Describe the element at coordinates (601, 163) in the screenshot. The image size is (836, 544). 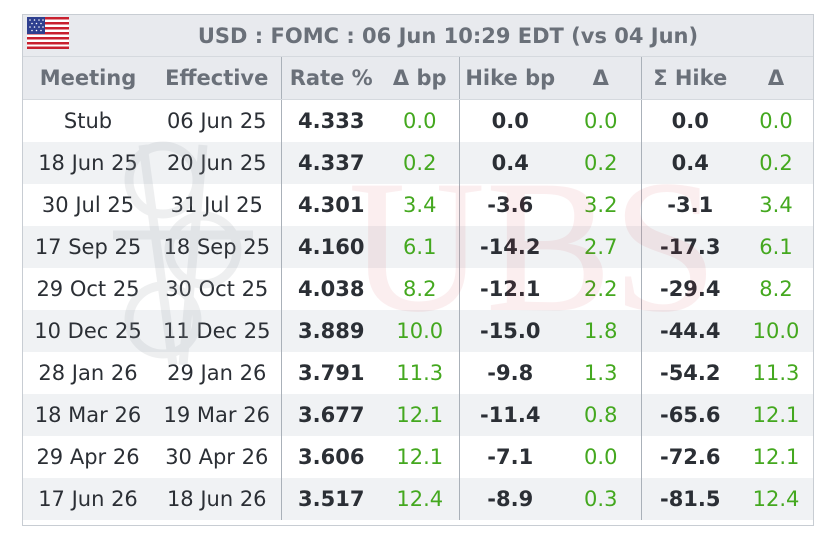
I see `cell-hike-delta: 0.2` at that location.